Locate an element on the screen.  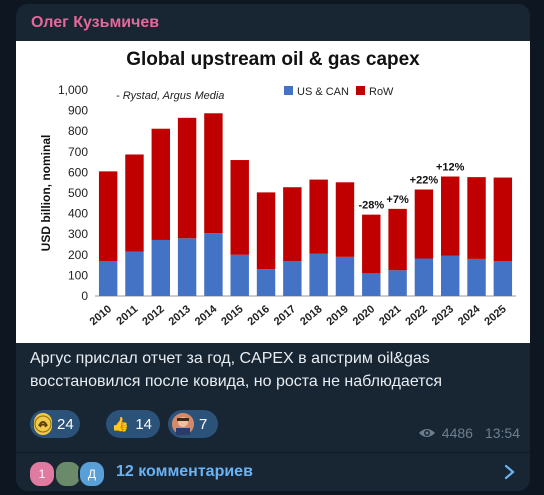
y-tick-label: 700 is located at coordinates (78, 152).